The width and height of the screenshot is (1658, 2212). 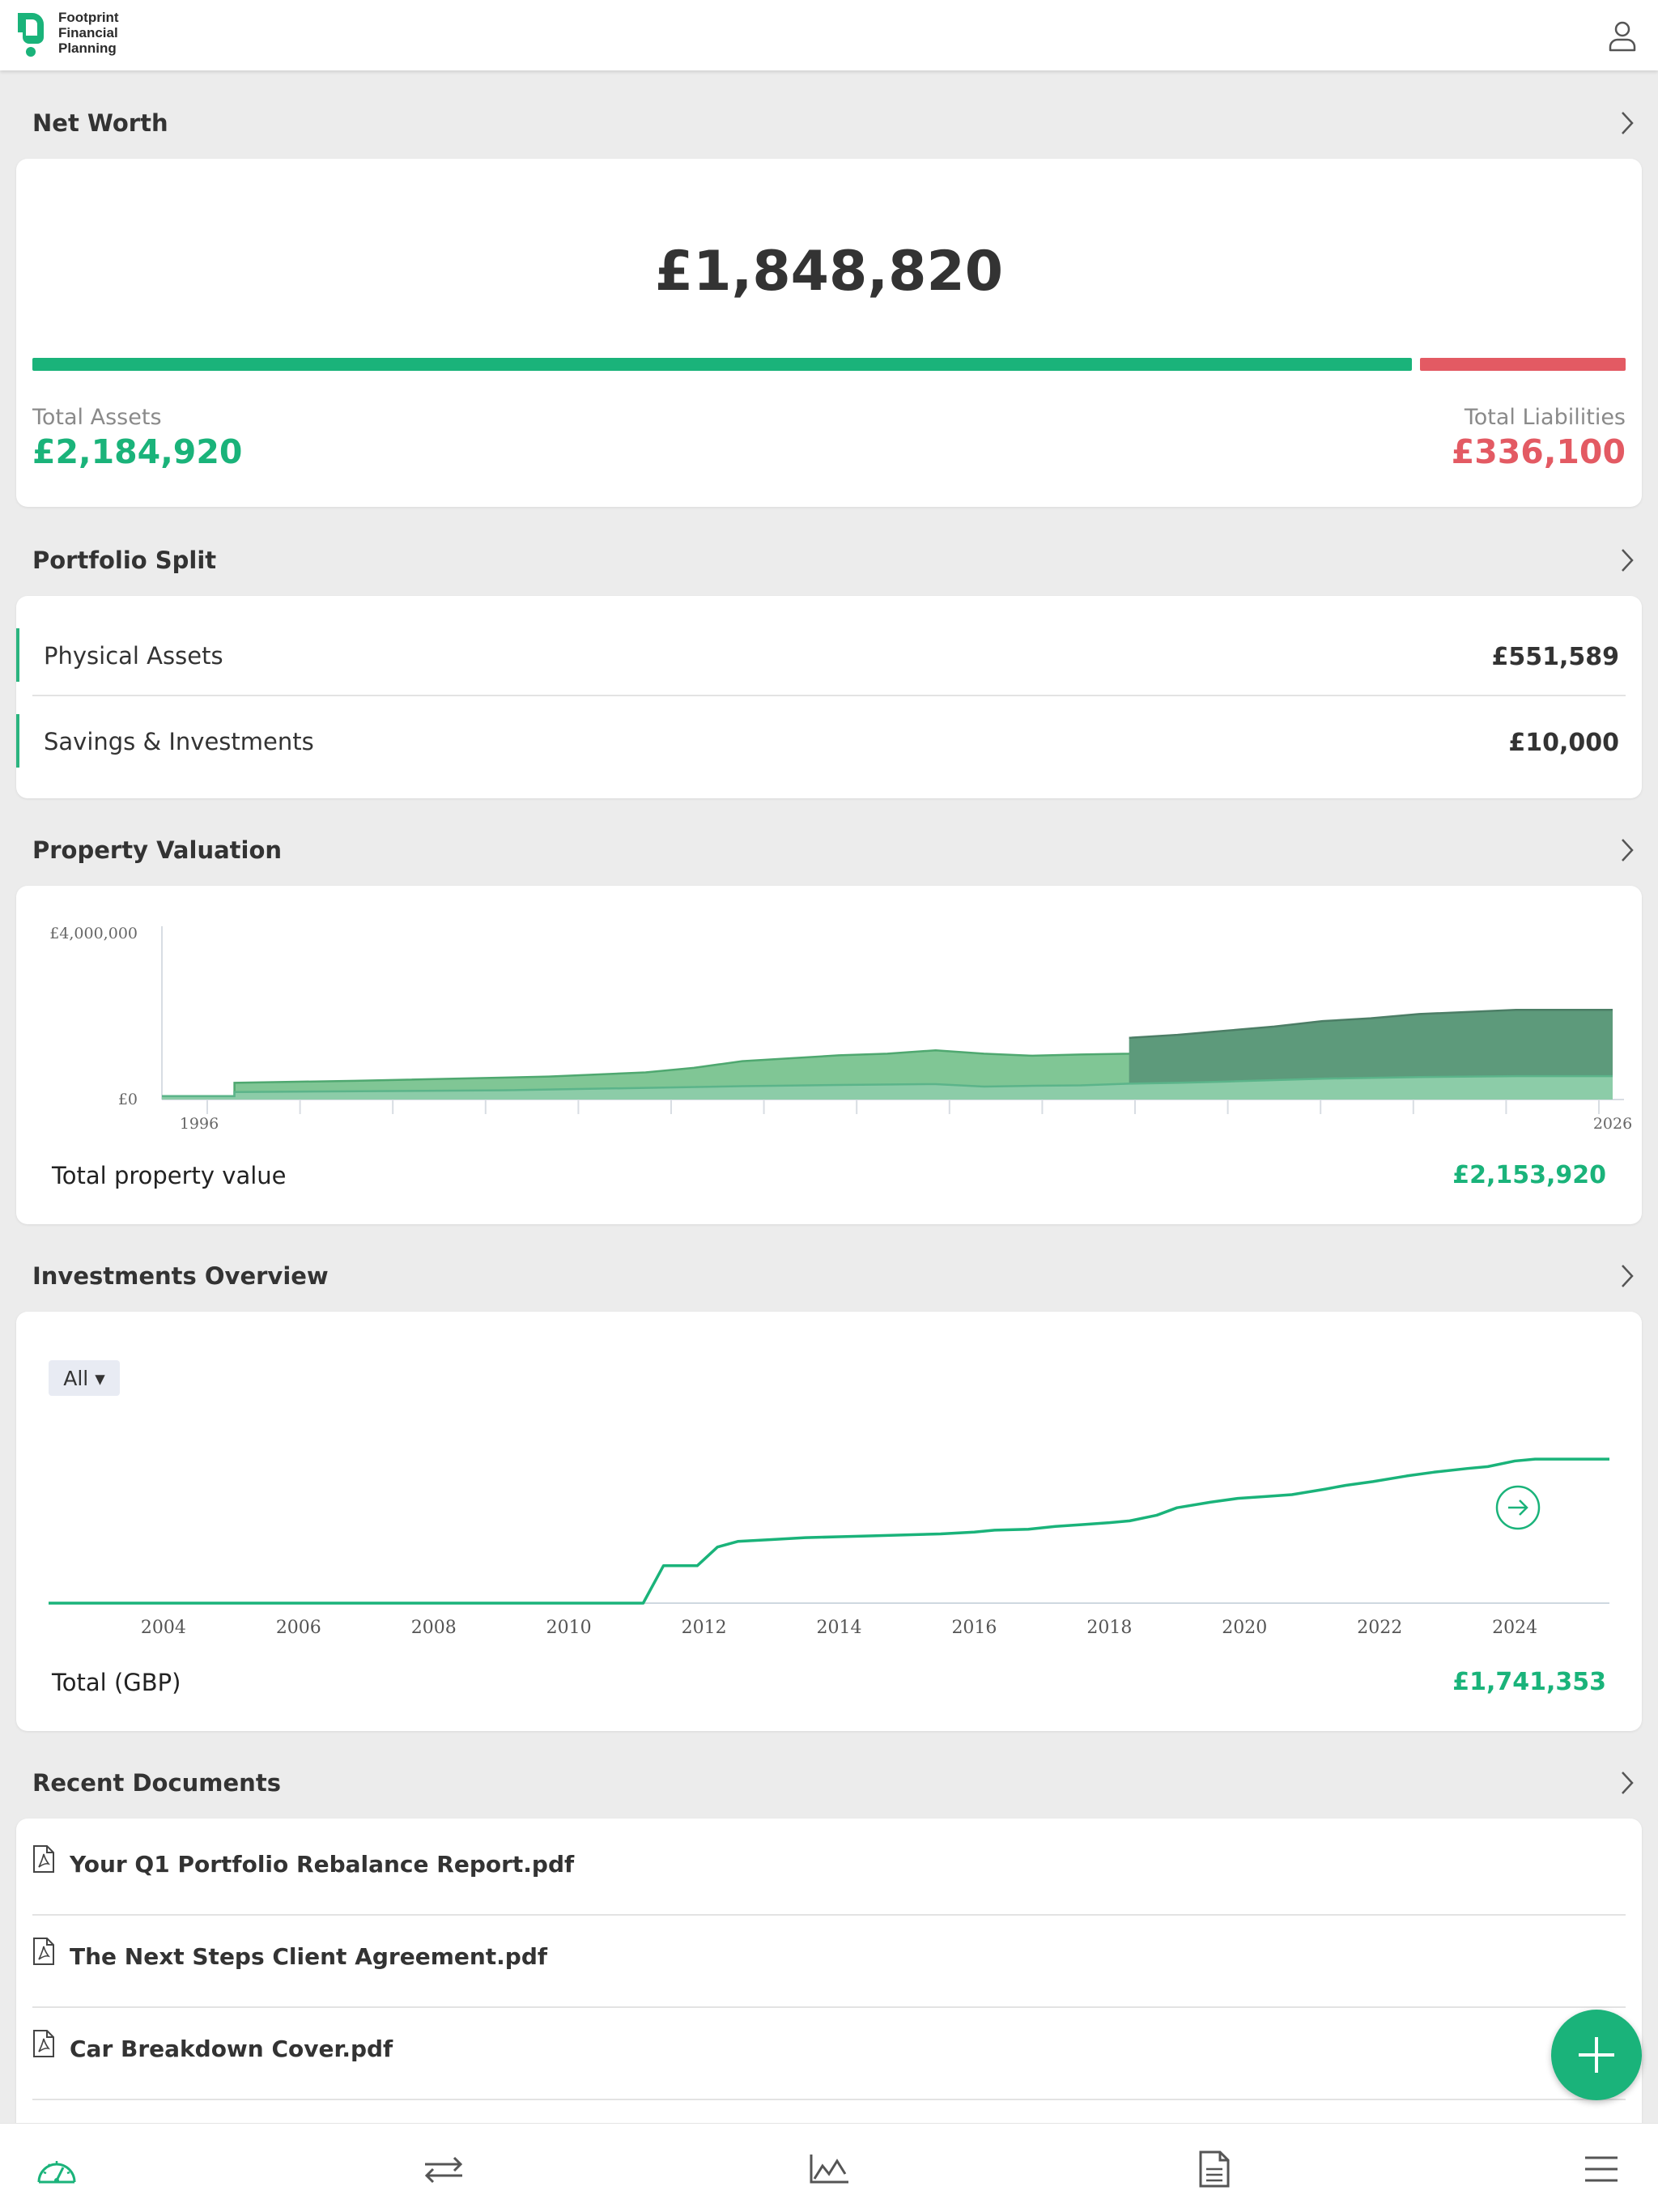 I want to click on brand-line-2: Financial, so click(x=88, y=32).